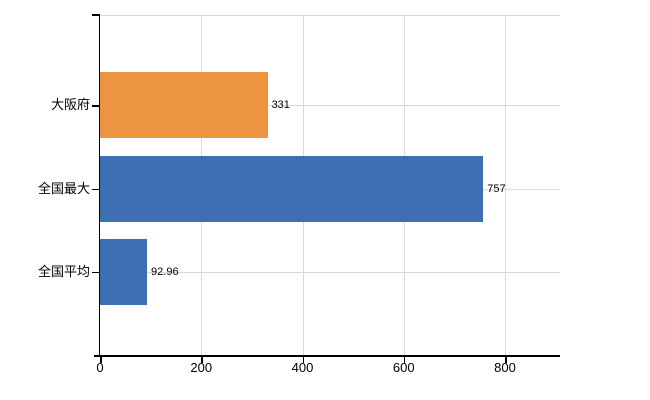  What do you see at coordinates (165, 271) in the screenshot?
I see `bar-value-label: 92.96` at bounding box center [165, 271].